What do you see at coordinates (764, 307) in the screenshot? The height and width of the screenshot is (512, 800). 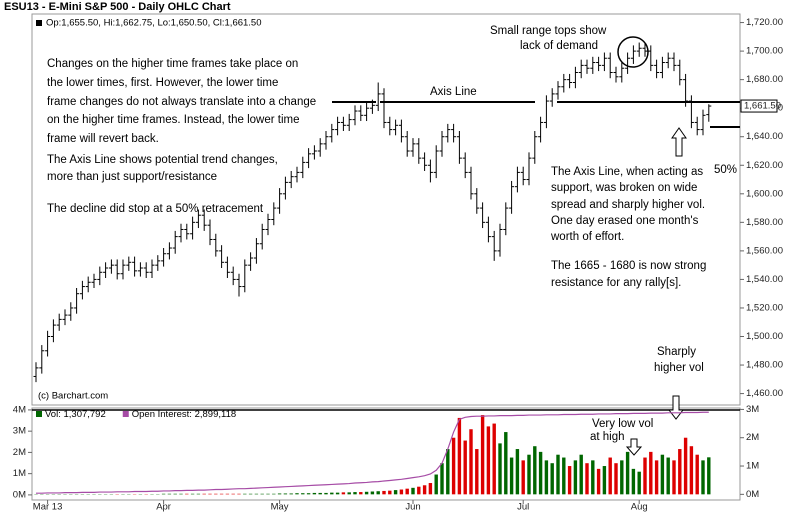 I see `y-tick-label: 1,520.00` at bounding box center [764, 307].